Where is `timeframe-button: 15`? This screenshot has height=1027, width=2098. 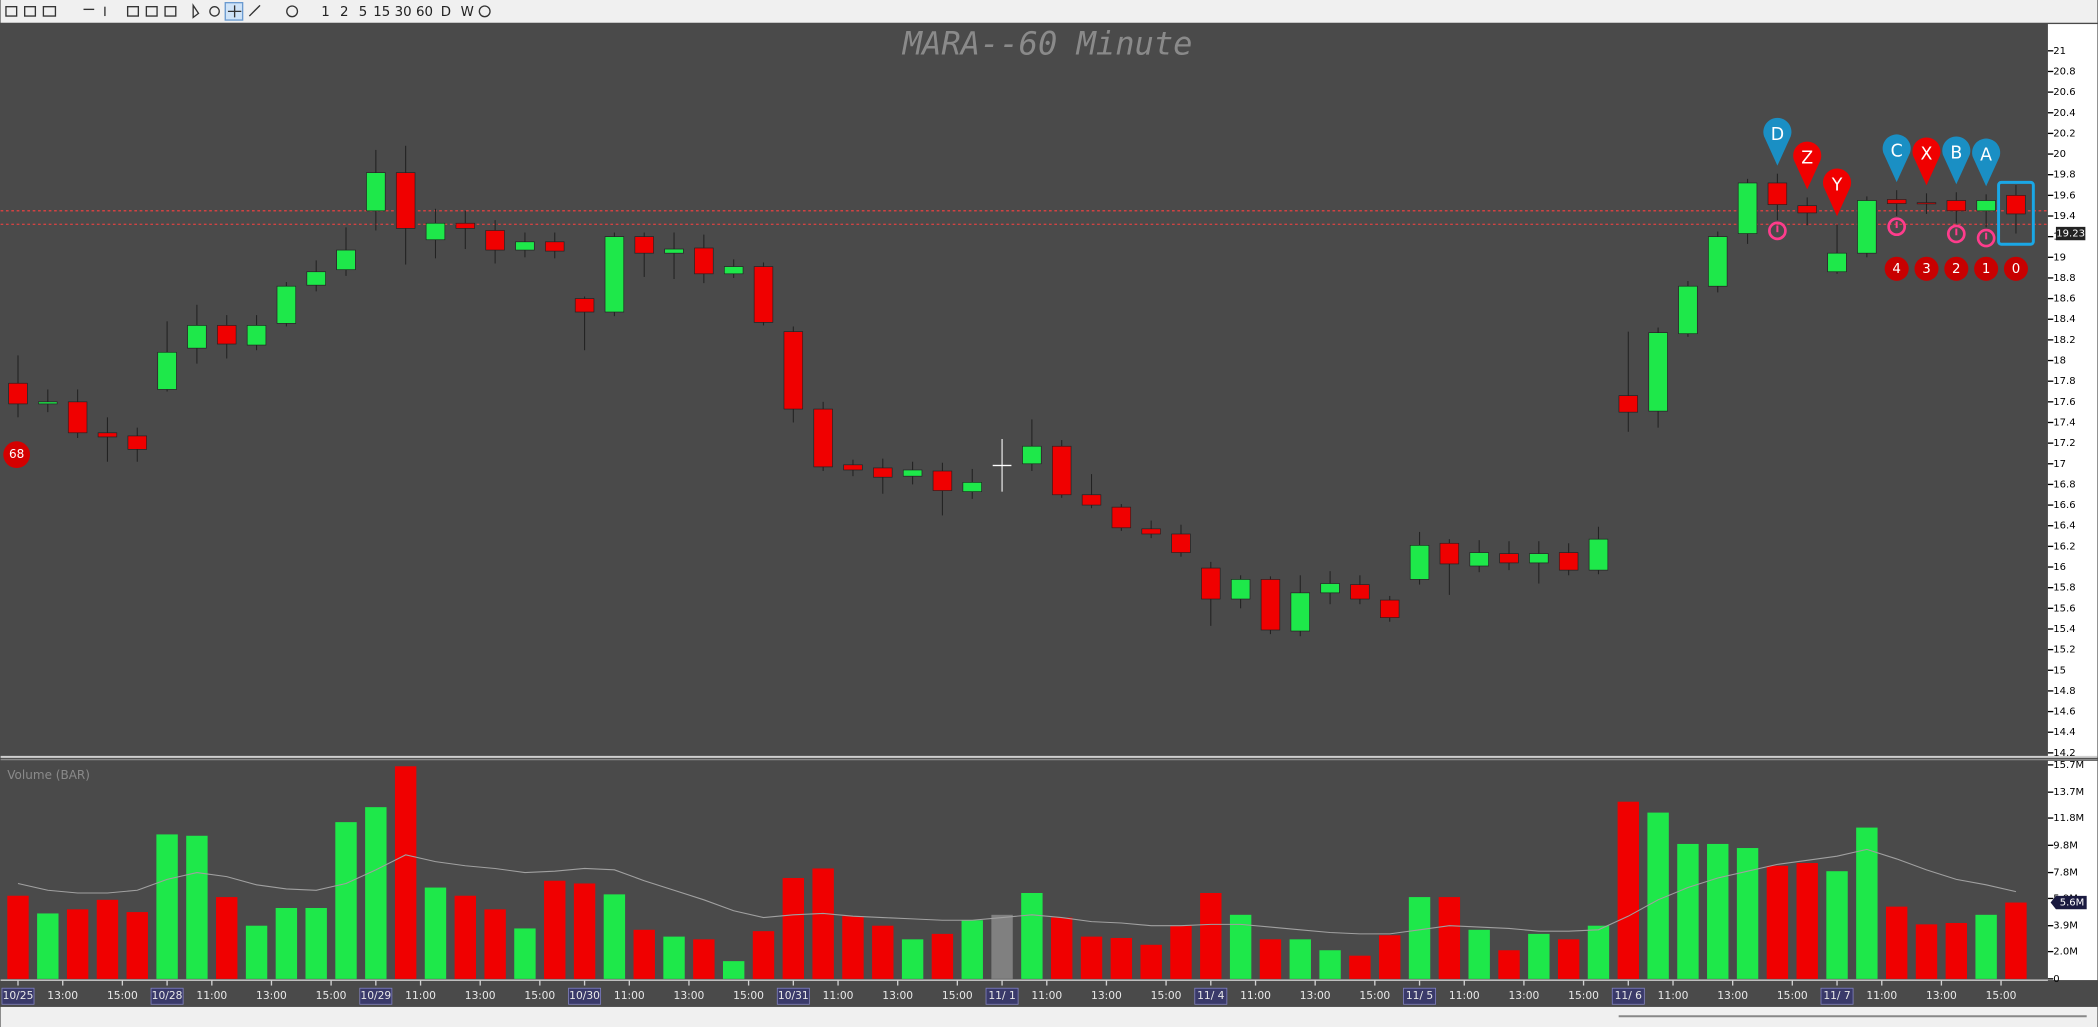 timeframe-button: 15 is located at coordinates (381, 12).